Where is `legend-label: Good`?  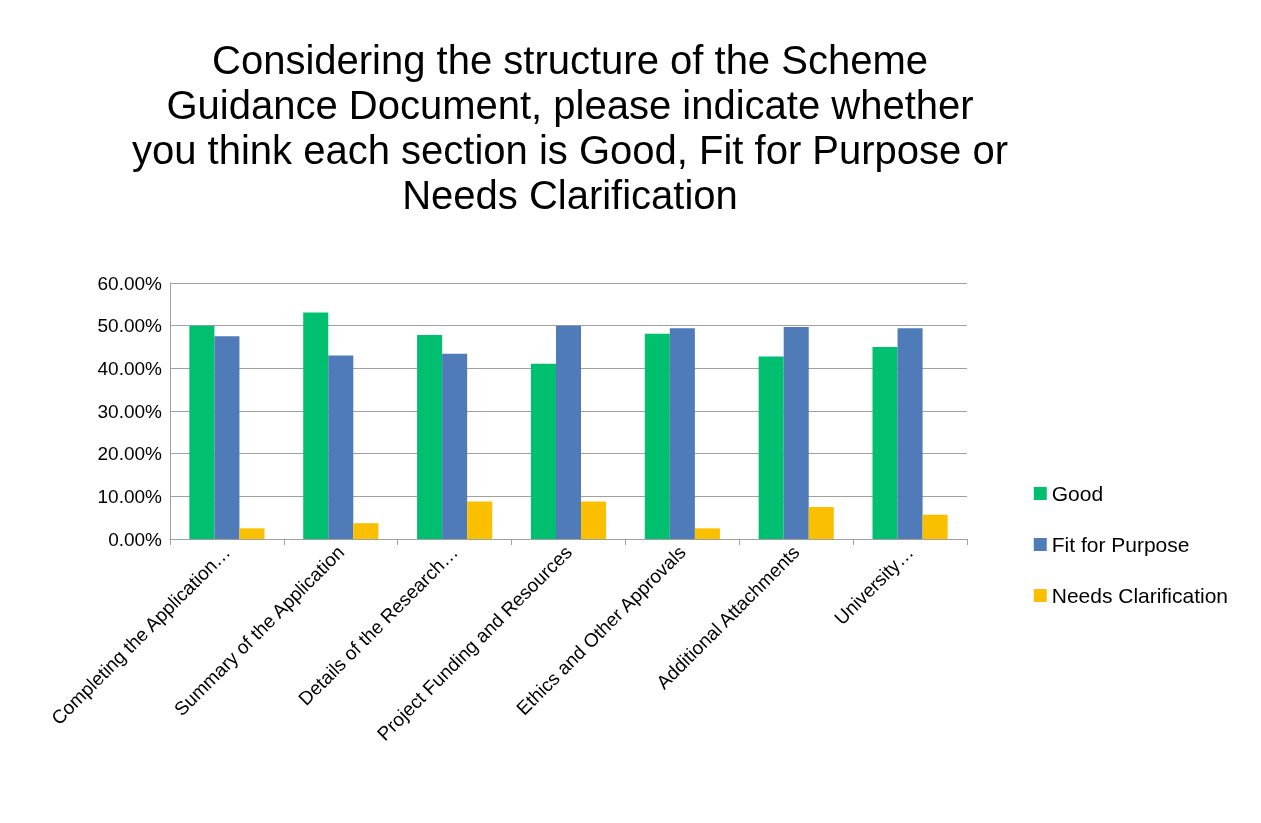
legend-label: Good is located at coordinates (1077, 493).